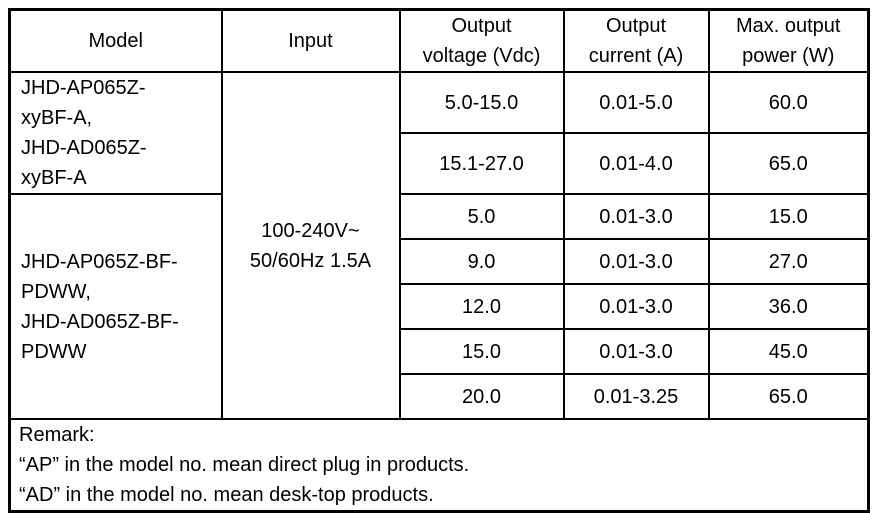 The height and width of the screenshot is (513, 875). I want to click on input-cell: 100-240V~ 50/60Hz 1.5A, so click(310, 245).